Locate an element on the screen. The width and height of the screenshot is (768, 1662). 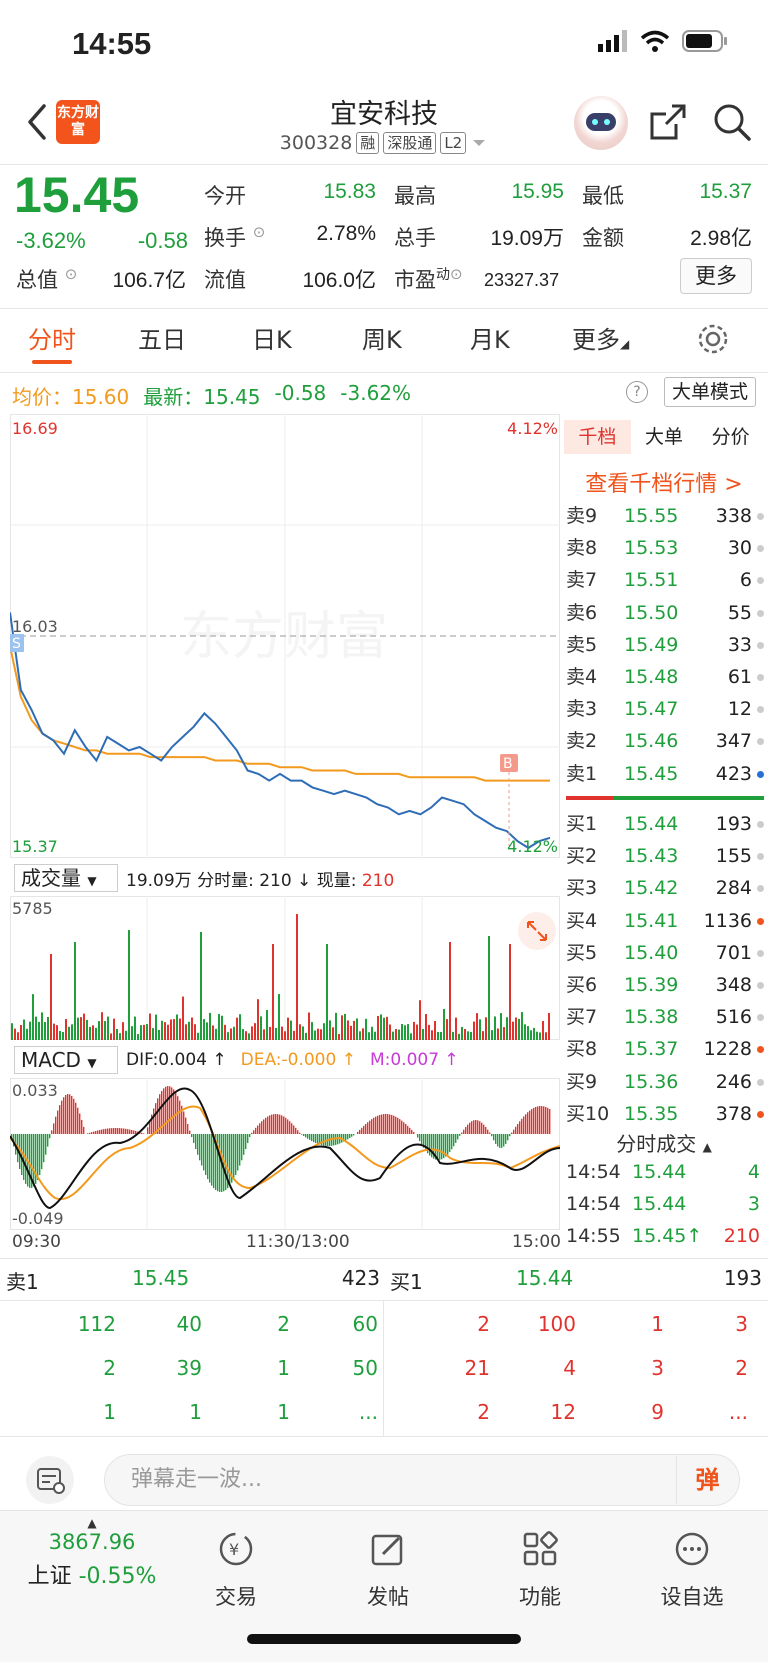
danmaku-send-button: 弹 is located at coordinates (707, 1480).